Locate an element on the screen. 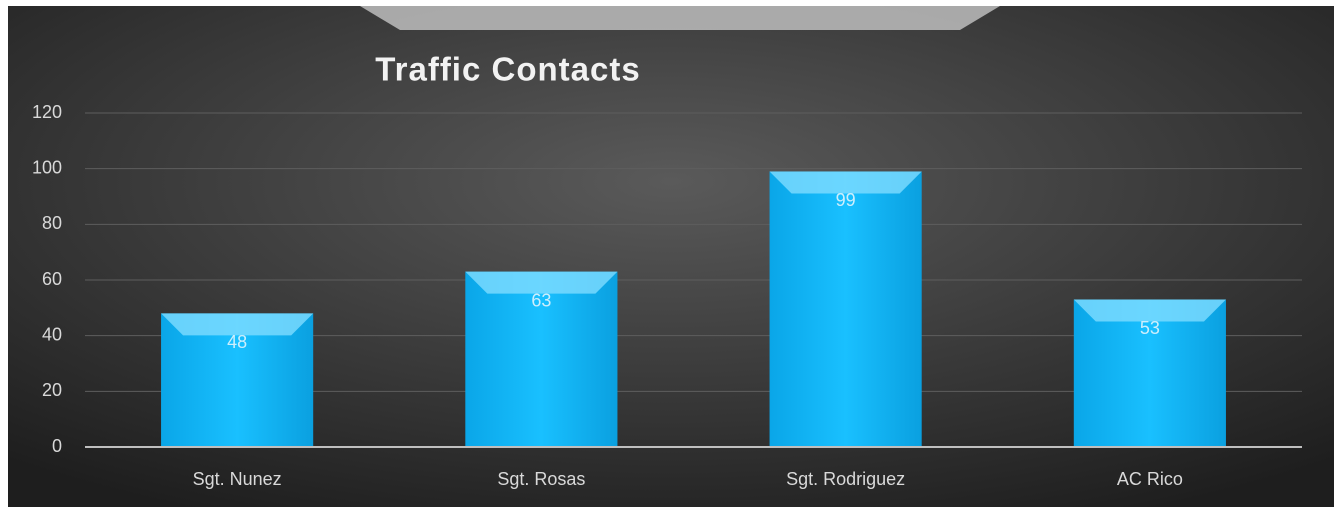 This screenshot has height=507, width=1334. top-overlay is located at coordinates (680, 18).